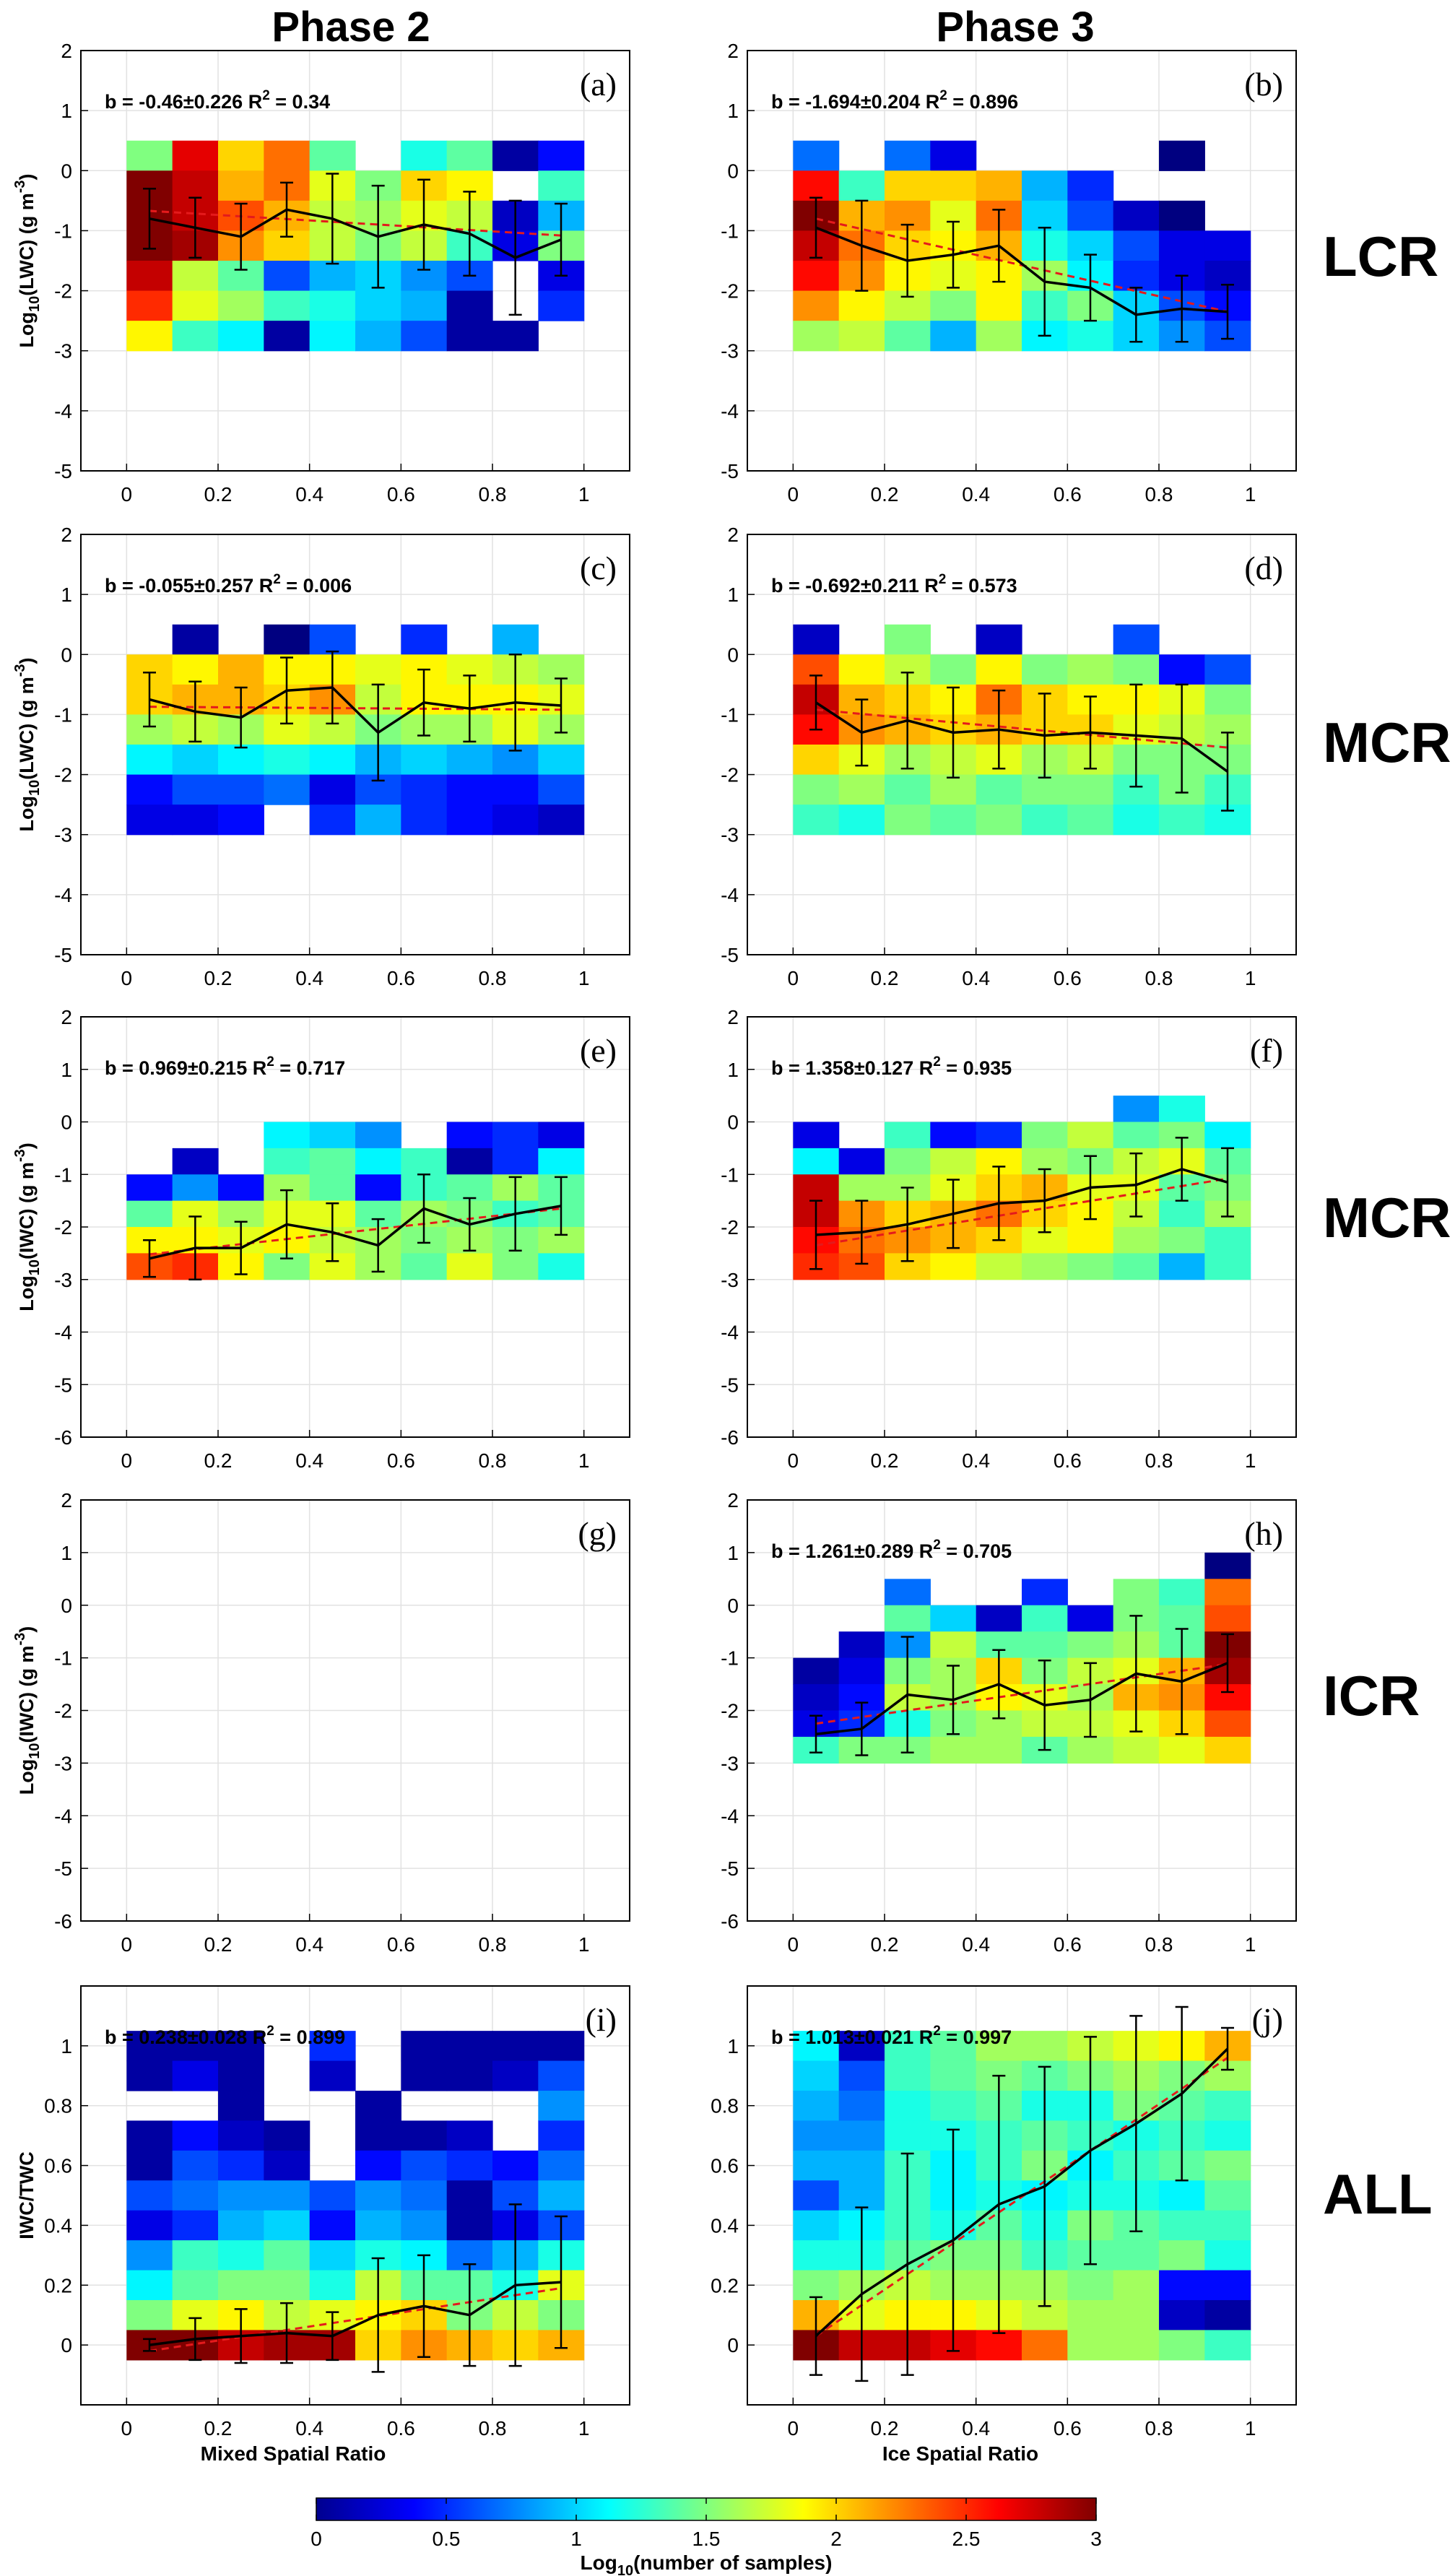 The image size is (1455, 2576). I want to click on fit-line, so click(1021, 728).